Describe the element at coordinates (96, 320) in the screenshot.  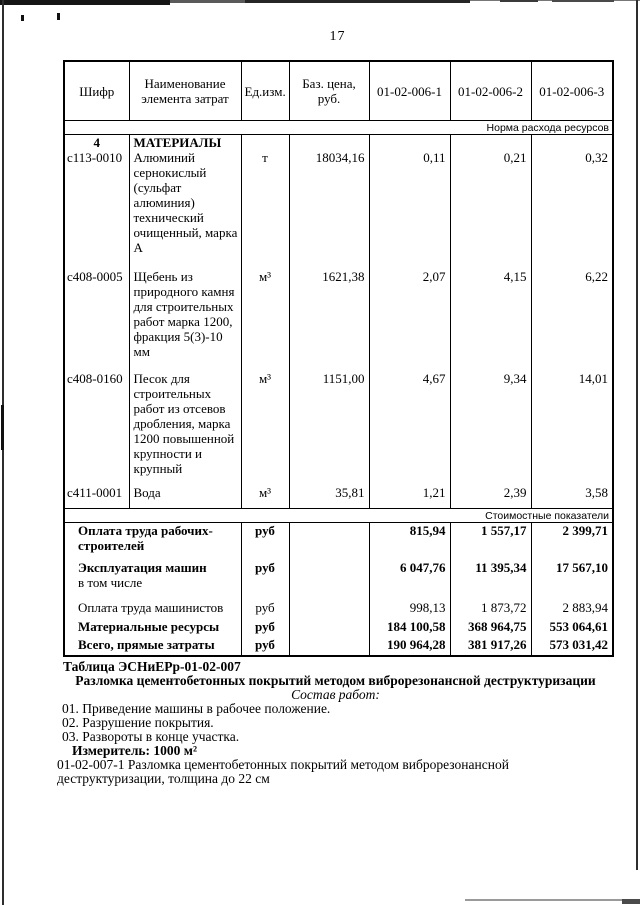
I see `cell-code: с408-0005` at that location.